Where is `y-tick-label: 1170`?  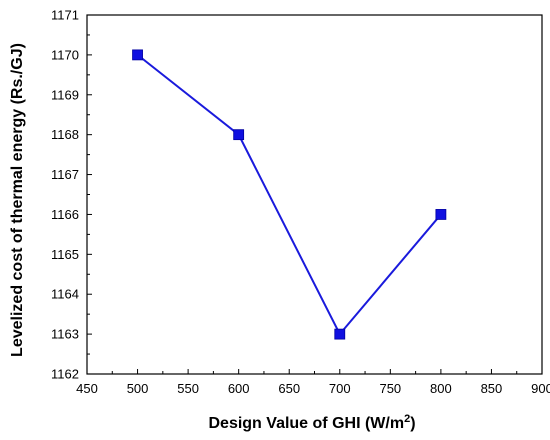 y-tick-label: 1170 is located at coordinates (65, 54).